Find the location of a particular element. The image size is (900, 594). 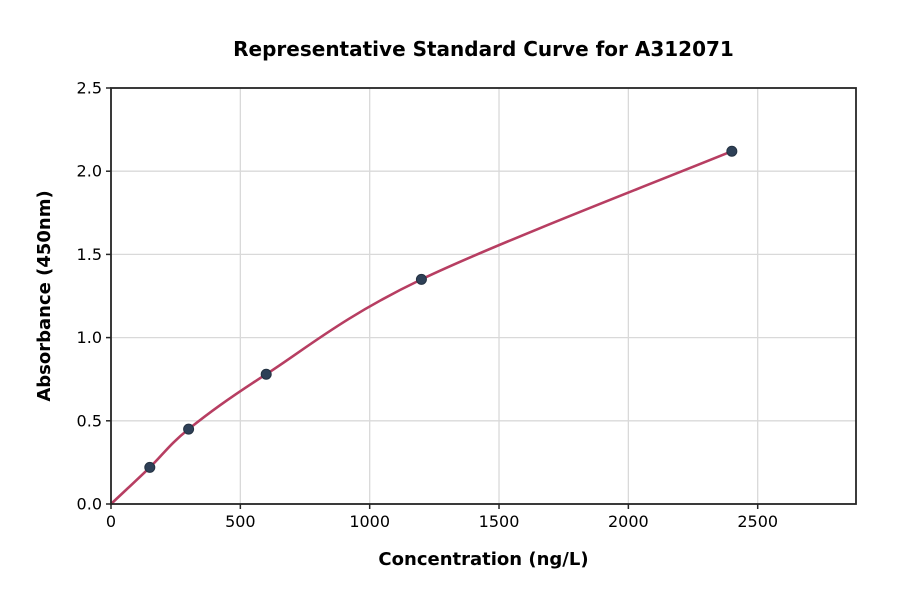

x-tick-label: 500 is located at coordinates (240, 521).